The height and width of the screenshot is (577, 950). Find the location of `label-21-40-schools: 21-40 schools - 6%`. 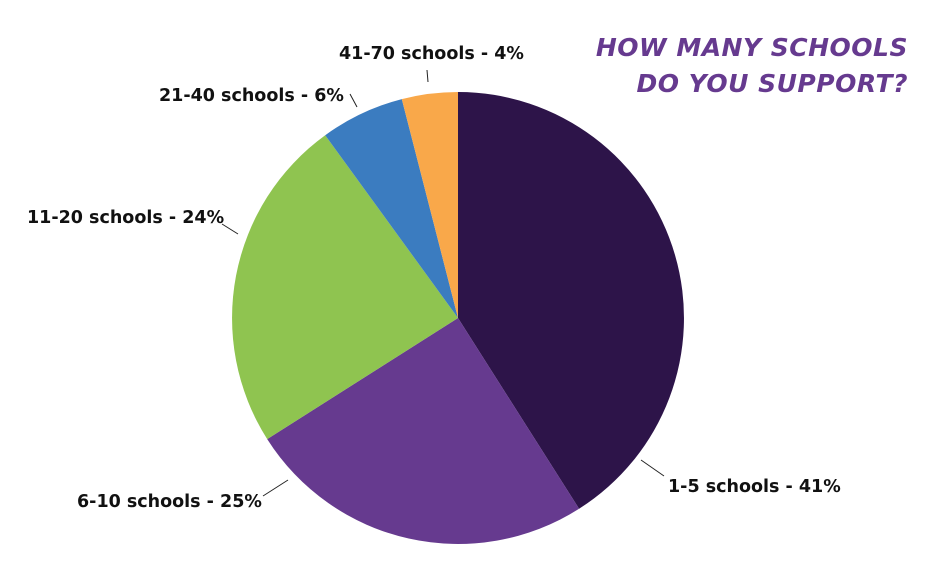

label-21-40-schools: 21-40 schools - 6% is located at coordinates (251, 96).